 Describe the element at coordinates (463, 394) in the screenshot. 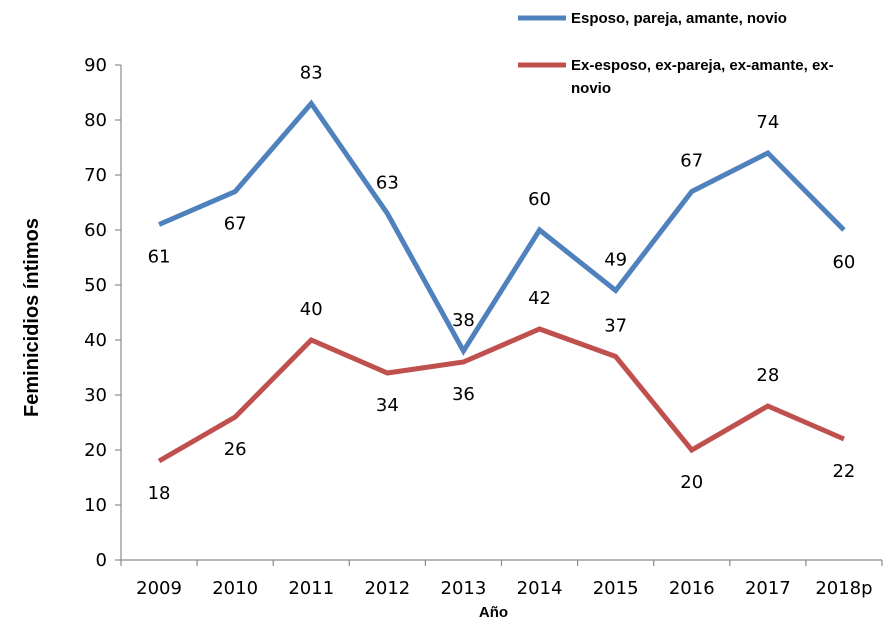

I see `data-label: 36` at that location.